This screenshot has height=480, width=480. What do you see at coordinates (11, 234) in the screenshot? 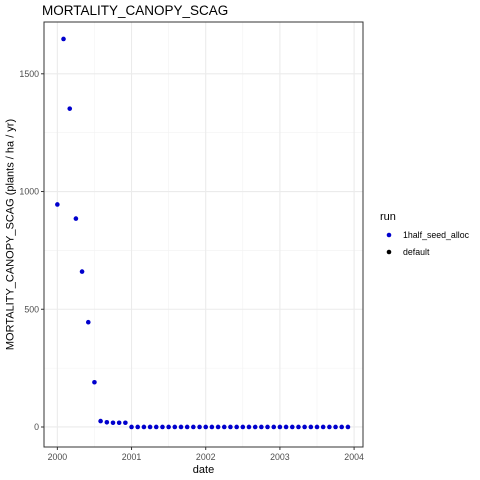
I see `y-axis-title: MORTALITY_CANOPY_SCAG (plants / ha / yr)` at bounding box center [11, 234].